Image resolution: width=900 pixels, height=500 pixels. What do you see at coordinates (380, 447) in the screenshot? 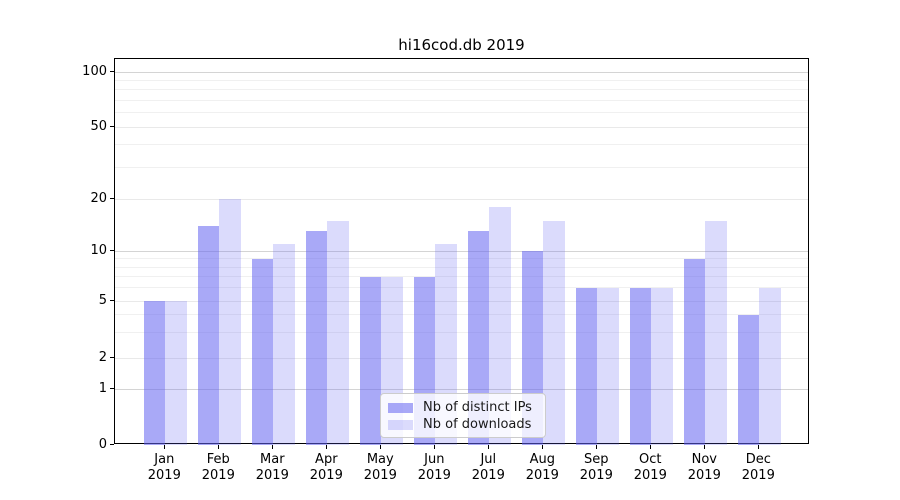
I see `x-tick-may` at bounding box center [380, 447].